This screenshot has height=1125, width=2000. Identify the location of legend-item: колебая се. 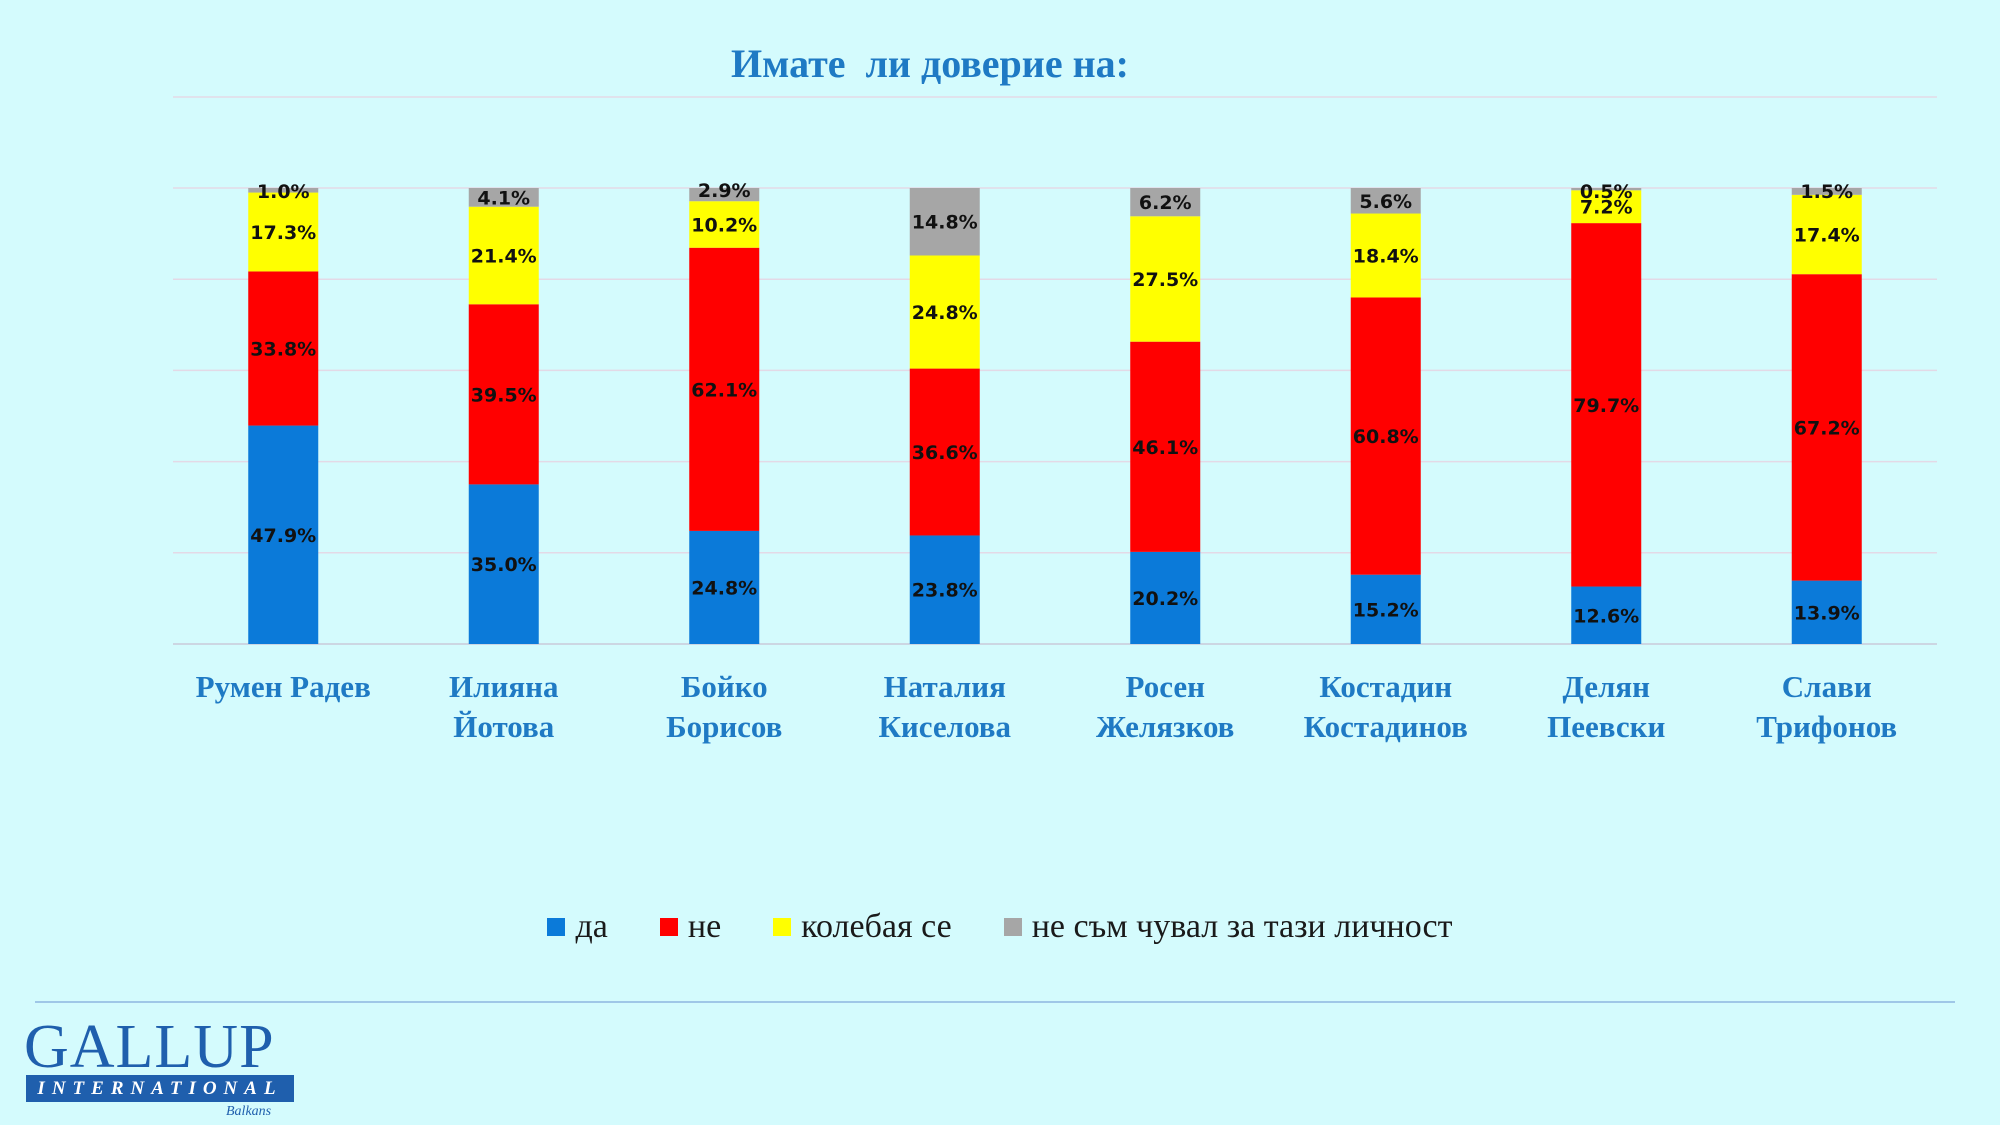
(862, 927).